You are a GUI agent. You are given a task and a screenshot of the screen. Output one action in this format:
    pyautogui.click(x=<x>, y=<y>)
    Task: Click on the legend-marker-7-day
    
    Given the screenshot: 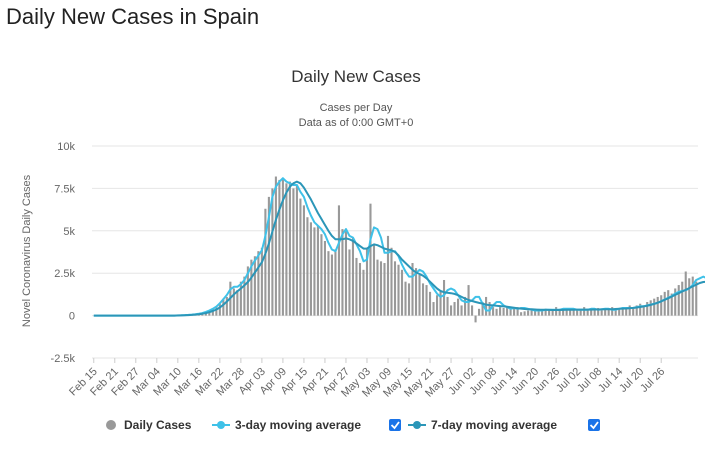 What is the action you would take?
    pyautogui.click(x=417, y=425)
    